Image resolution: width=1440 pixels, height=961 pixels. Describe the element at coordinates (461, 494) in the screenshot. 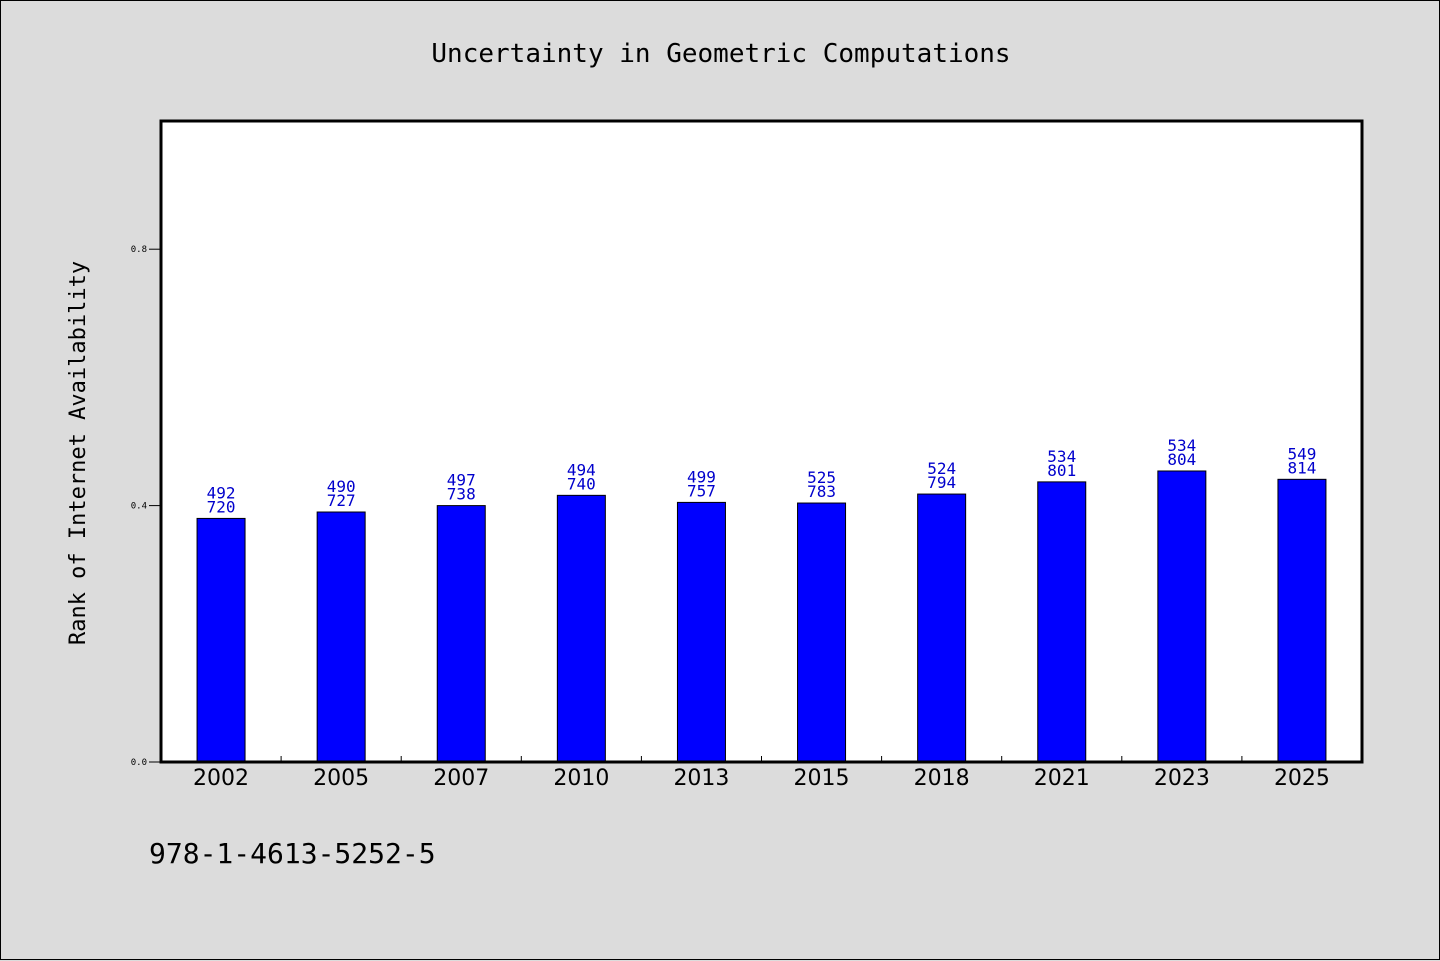

I see `bar-label-bottom: 738` at that location.